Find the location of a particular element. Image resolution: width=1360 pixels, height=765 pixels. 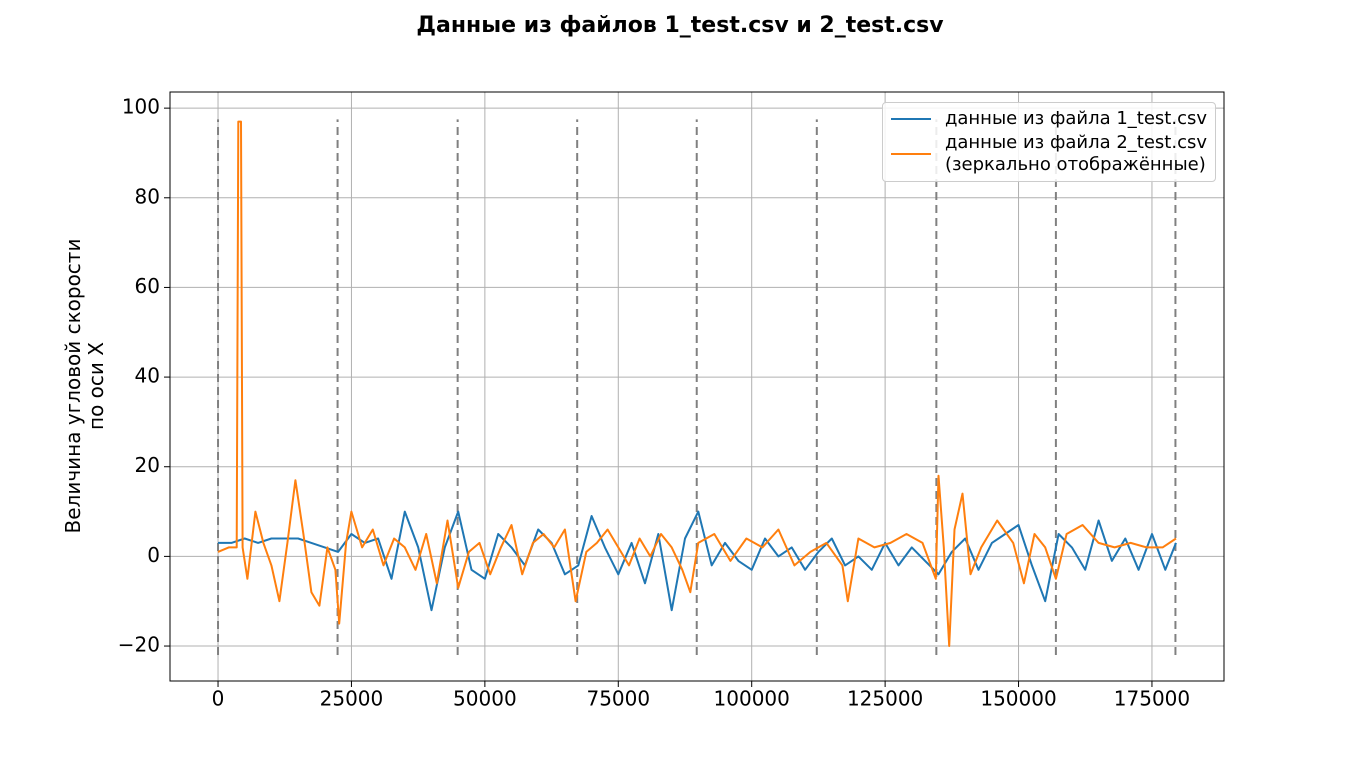

legend-label: данные из файла 1_test.csv is located at coordinates (1075, 118).